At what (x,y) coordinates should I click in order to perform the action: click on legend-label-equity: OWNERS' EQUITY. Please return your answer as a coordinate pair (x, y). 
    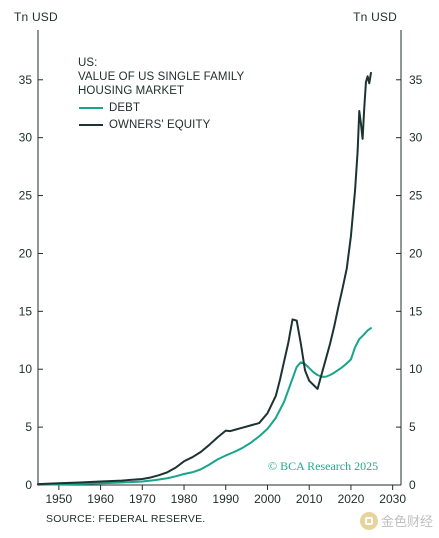
    Looking at the image, I should click on (160, 124).